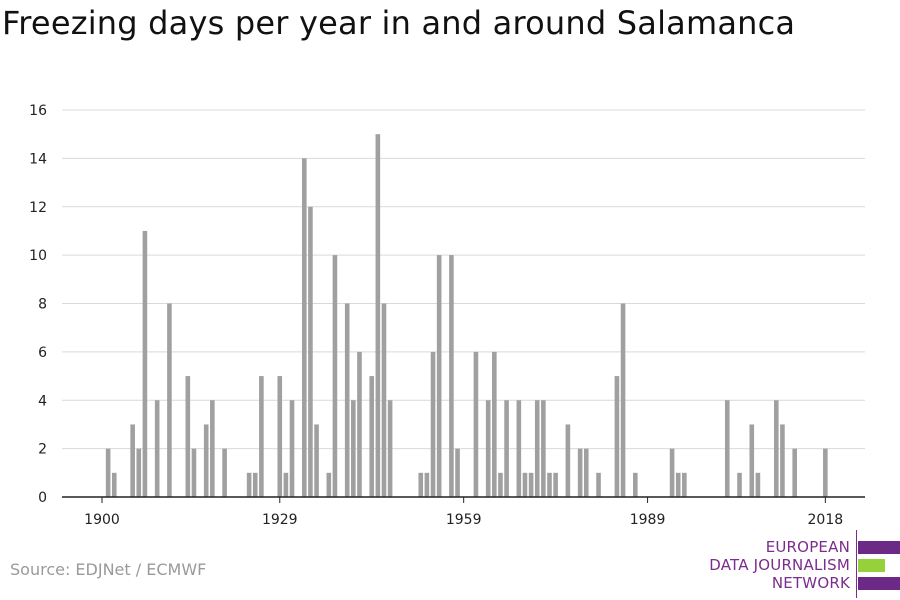 The height and width of the screenshot is (600, 900). Describe the element at coordinates (372, 436) in the screenshot. I see `bar-1944` at that location.